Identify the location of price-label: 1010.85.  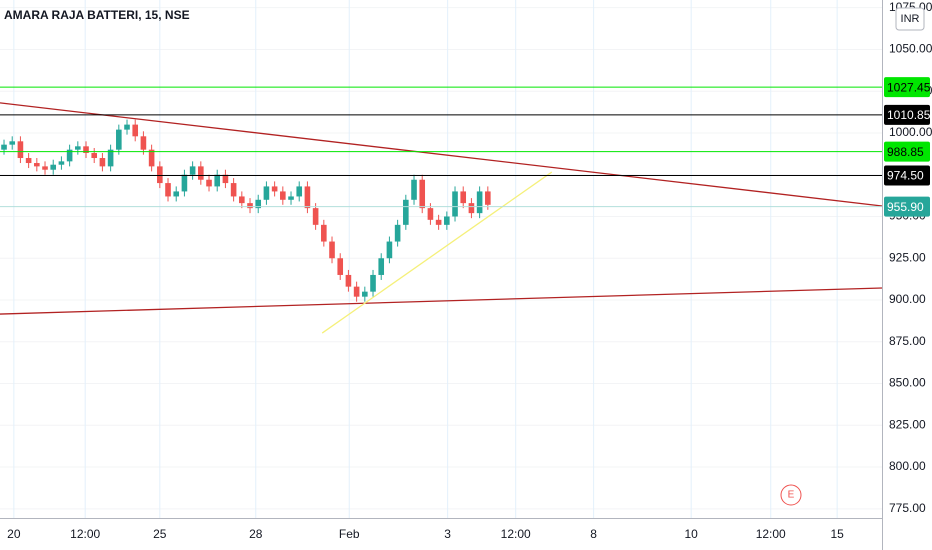
(909, 115).